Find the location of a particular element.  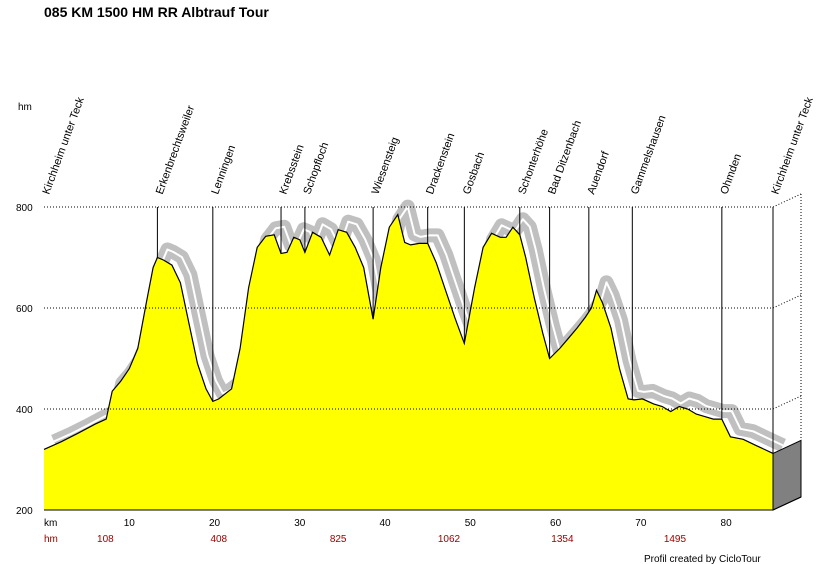

hm-row-value: 1354 is located at coordinates (562, 539).